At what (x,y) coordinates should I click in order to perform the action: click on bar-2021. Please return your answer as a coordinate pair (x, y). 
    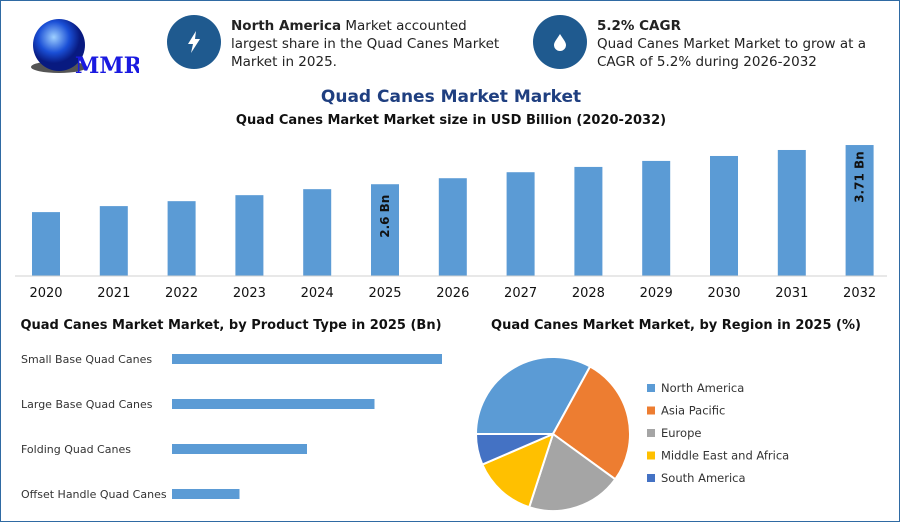
    Looking at the image, I should click on (113, 241).